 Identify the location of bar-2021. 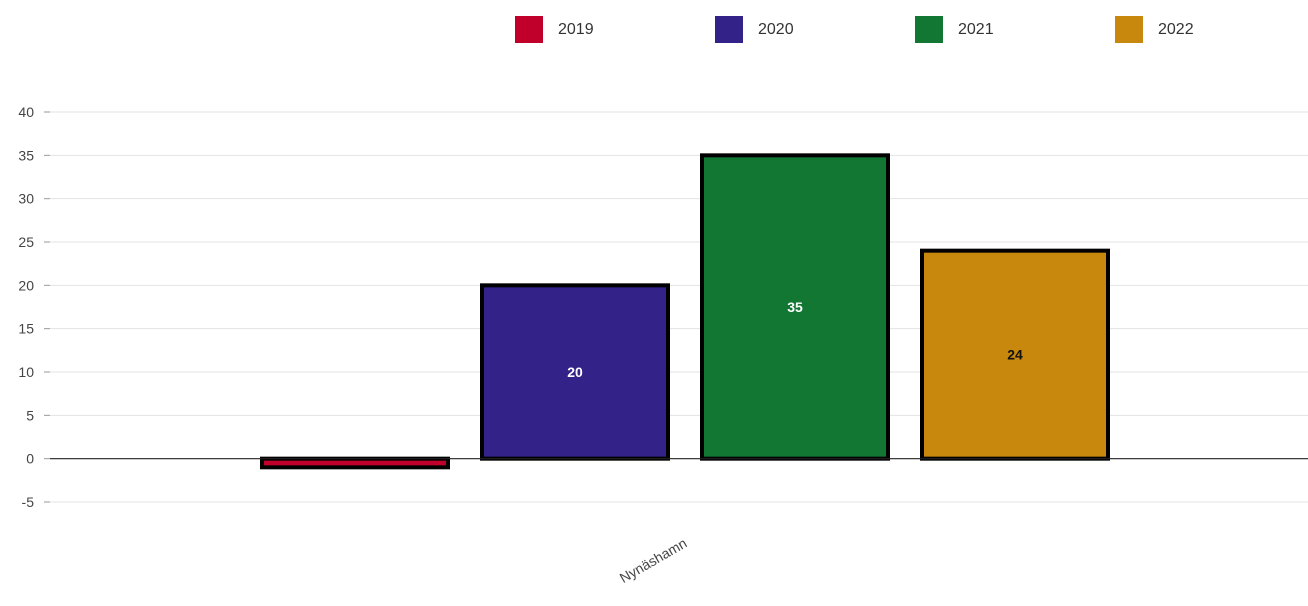
(795, 307).